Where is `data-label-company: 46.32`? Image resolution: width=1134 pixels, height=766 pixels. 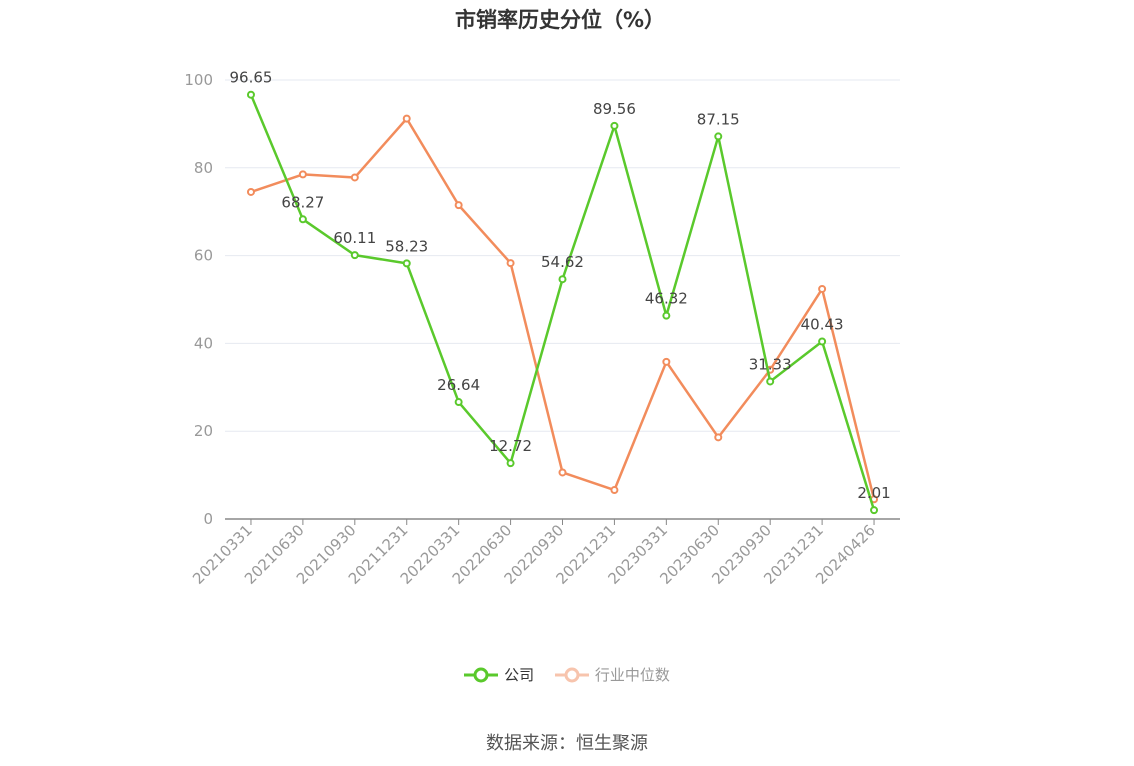
data-label-company: 46.32 is located at coordinates (666, 299).